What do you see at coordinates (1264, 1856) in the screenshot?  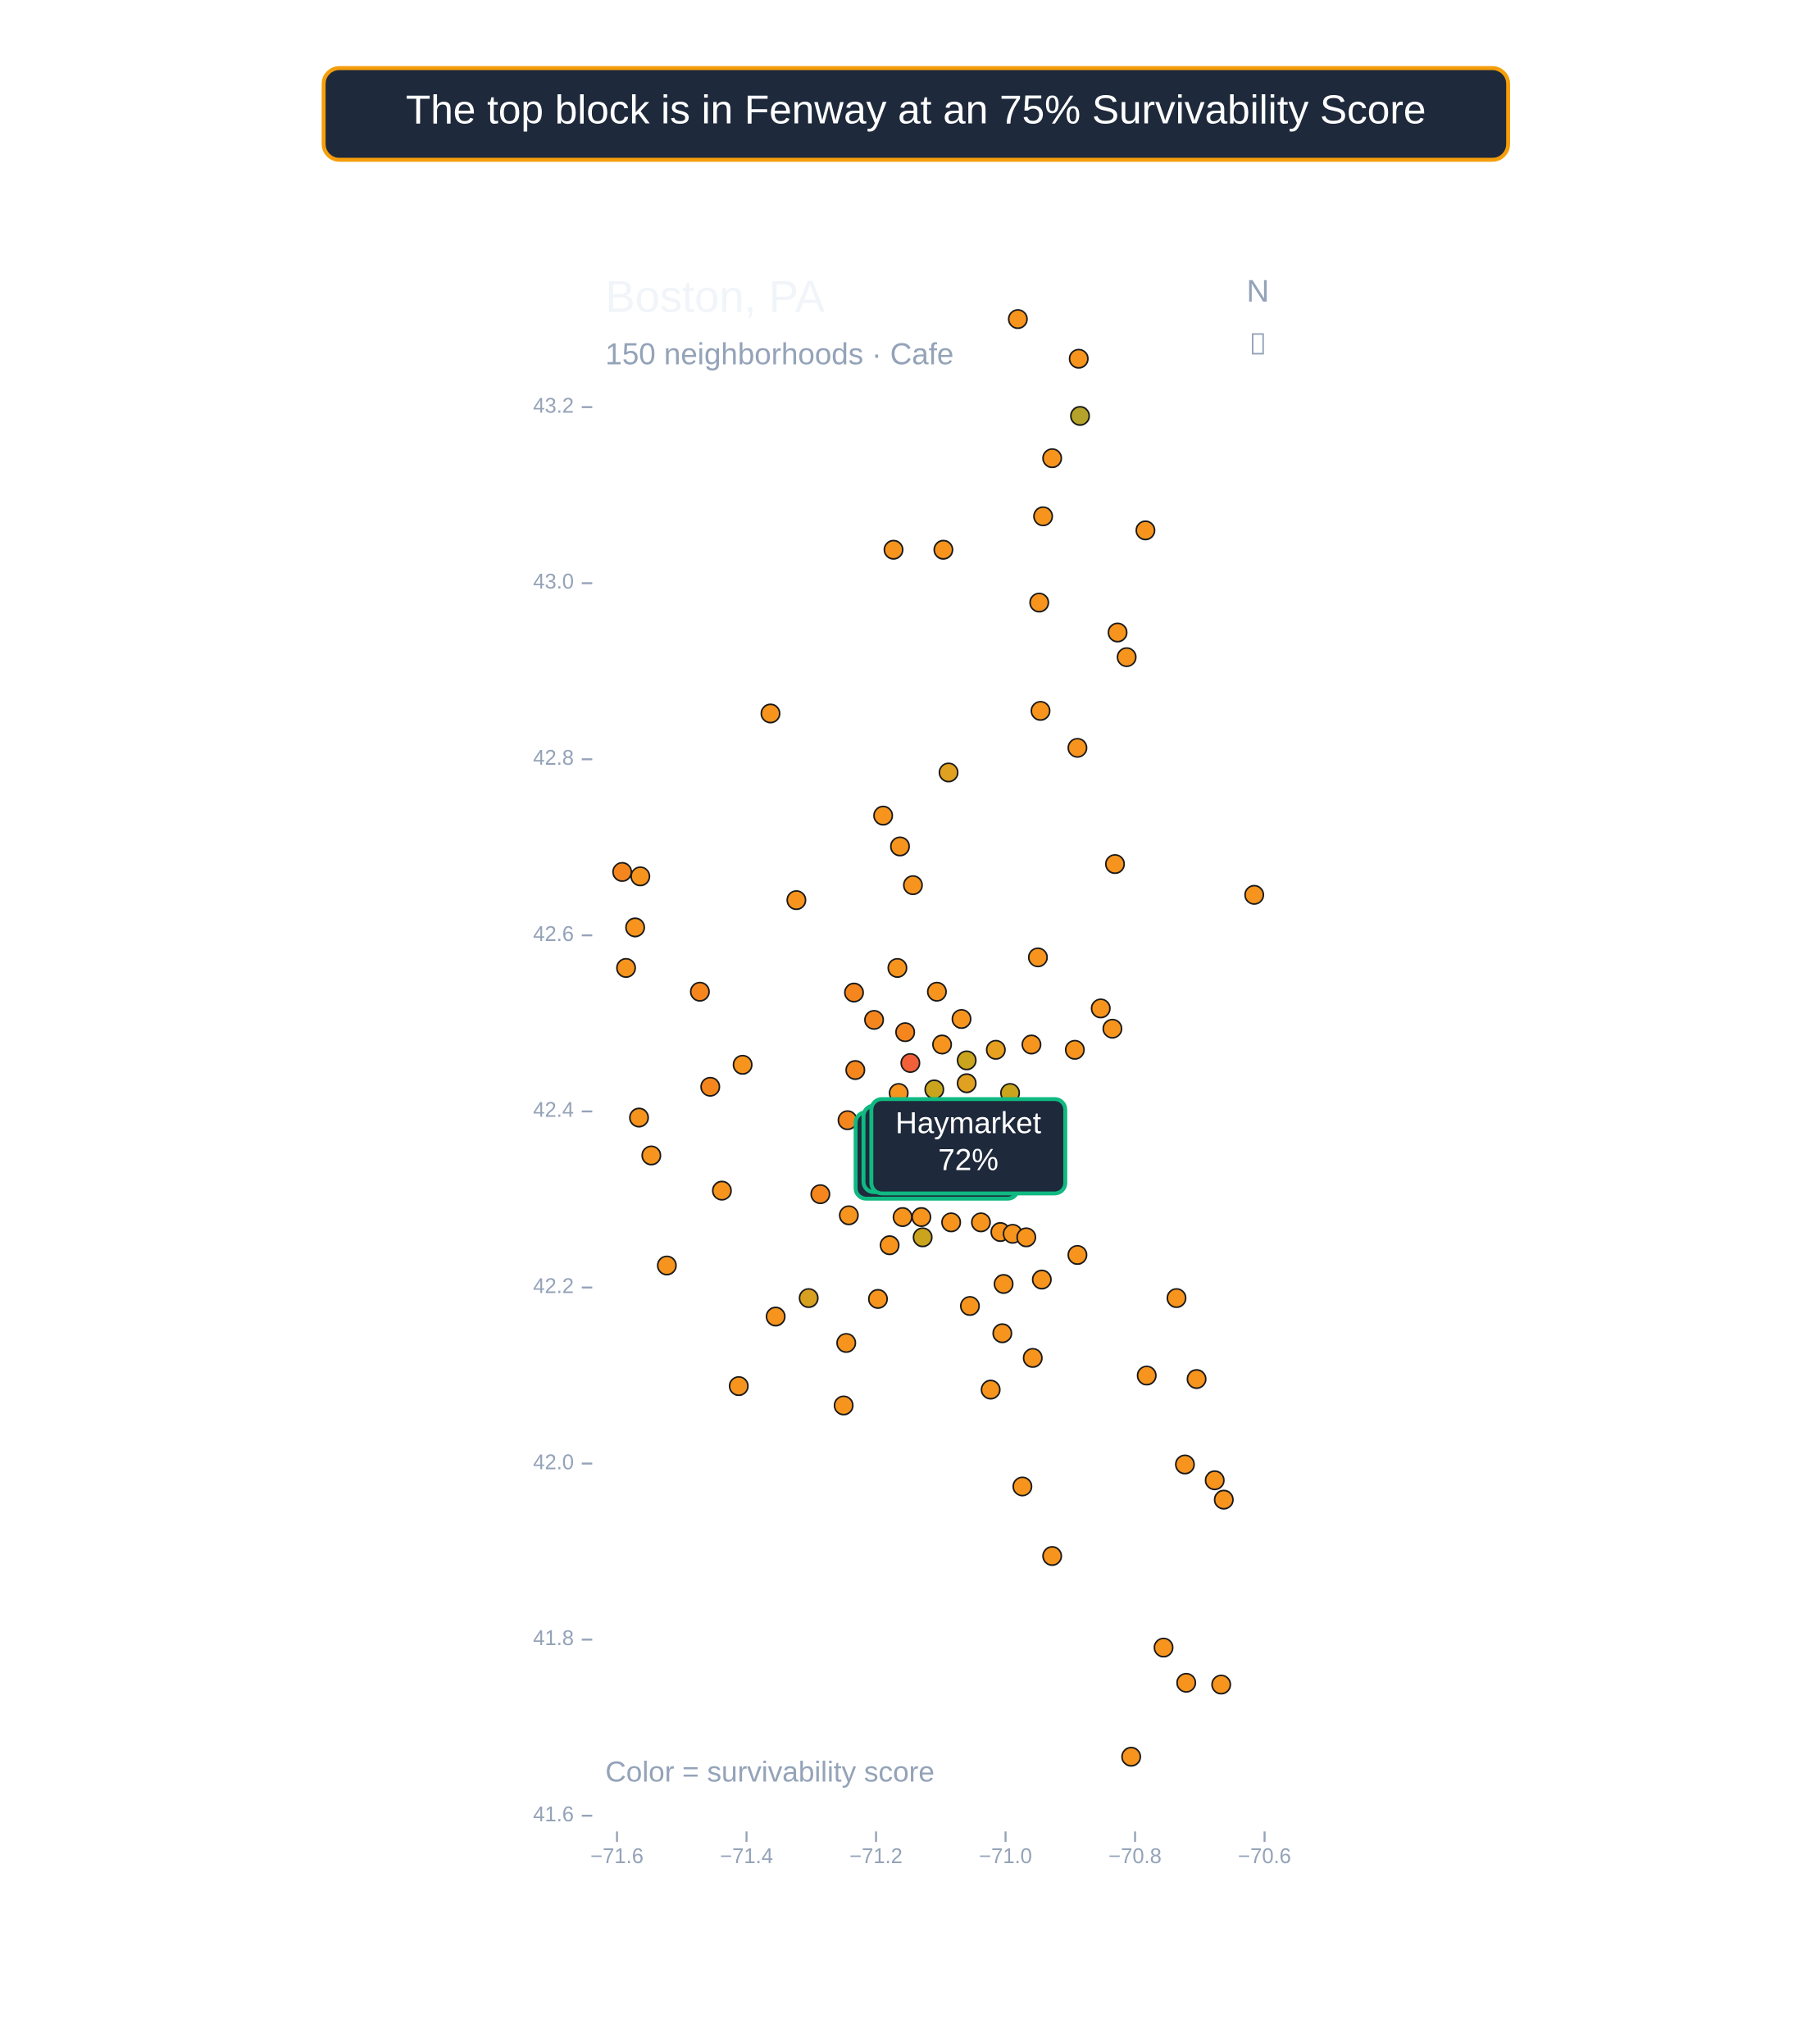 I see `x-tick-label: −70.6` at bounding box center [1264, 1856].